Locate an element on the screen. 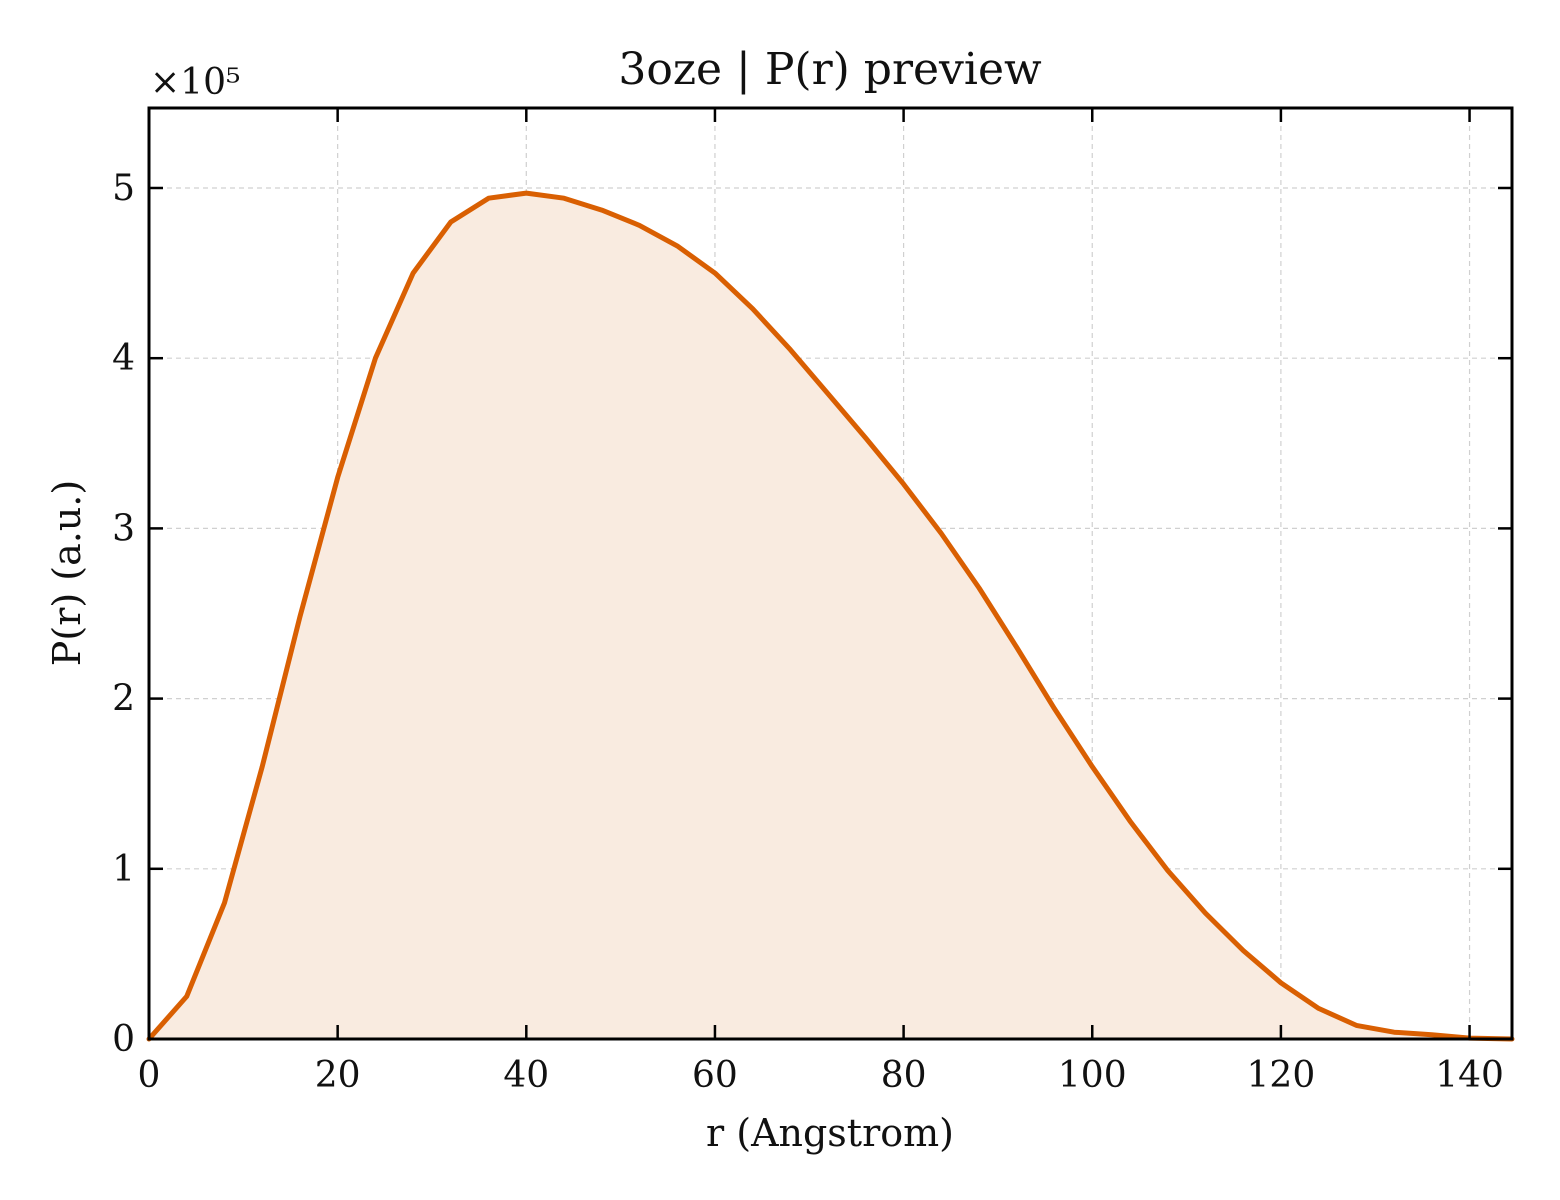 The image size is (1560, 1200). chart-title: 3oze | P(r) preview is located at coordinates (830, 69).